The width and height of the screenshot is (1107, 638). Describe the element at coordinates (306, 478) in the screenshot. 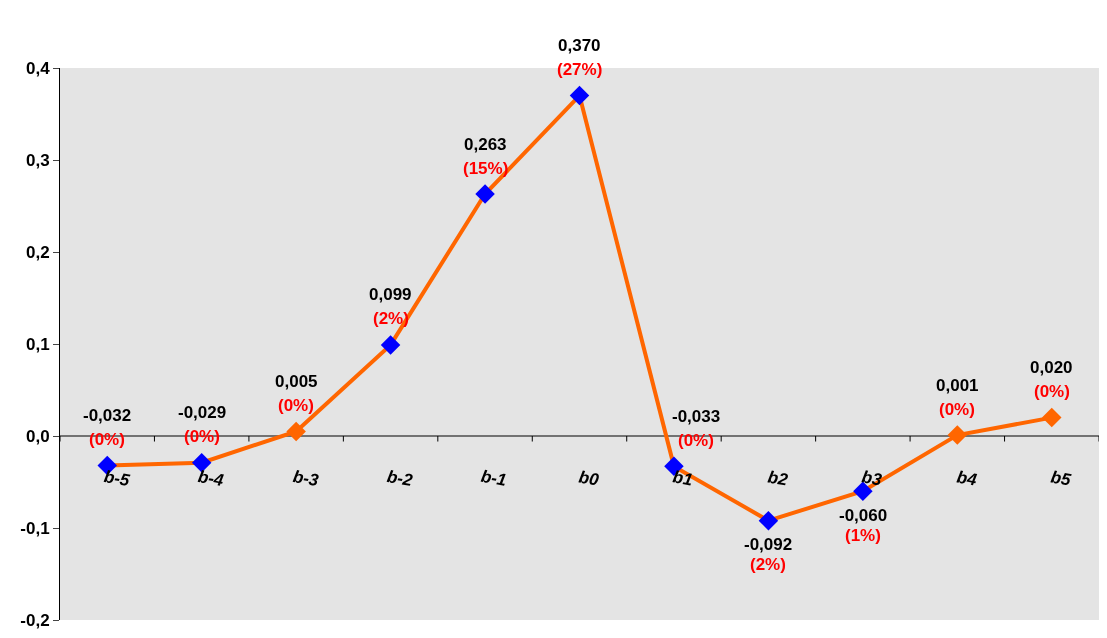

I see `x-tick-label: b-3` at that location.